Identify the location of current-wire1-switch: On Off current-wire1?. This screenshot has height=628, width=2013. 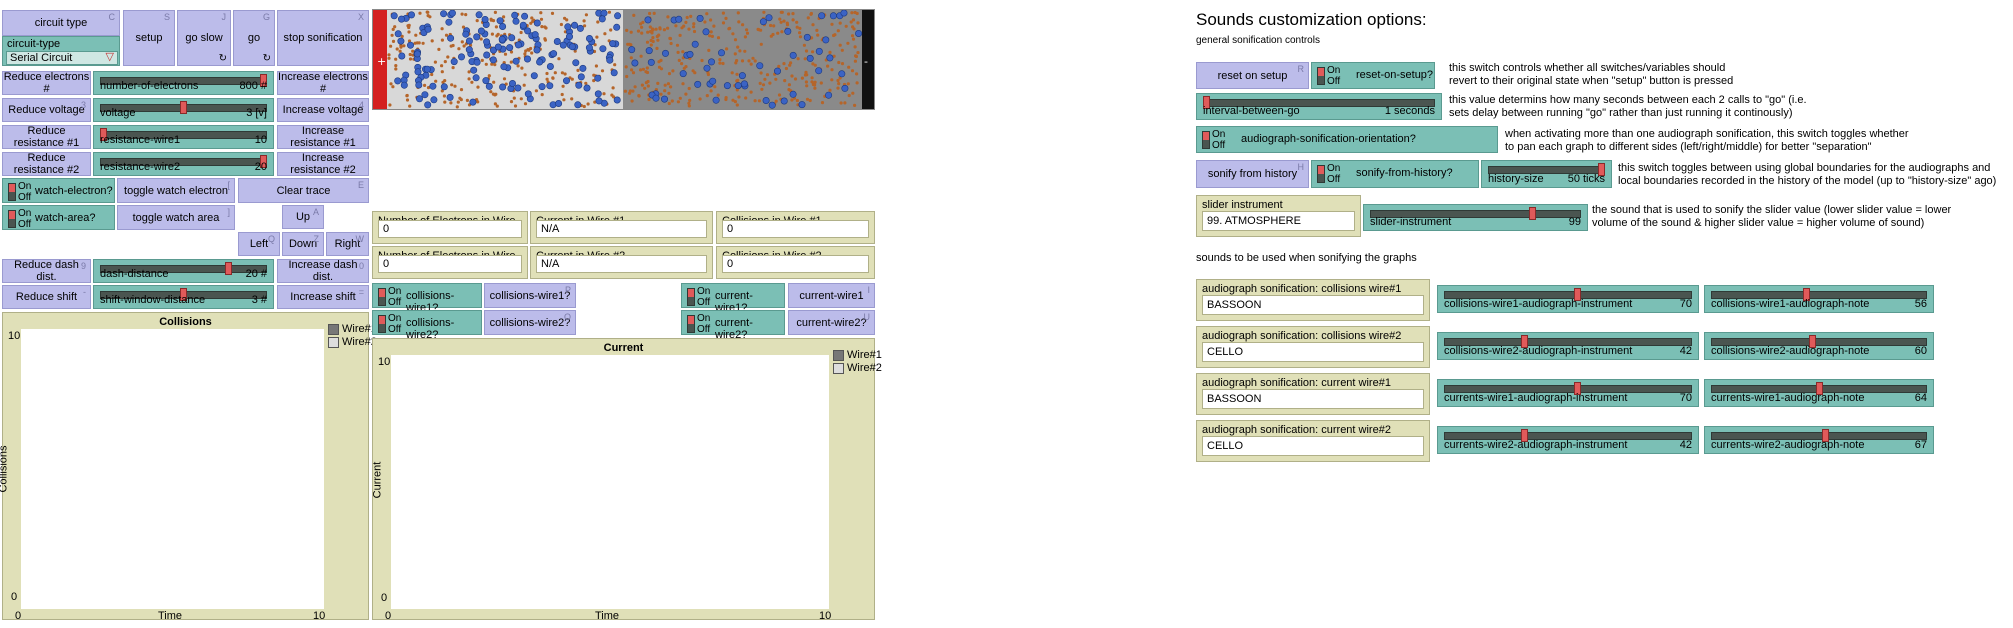
(733, 298).